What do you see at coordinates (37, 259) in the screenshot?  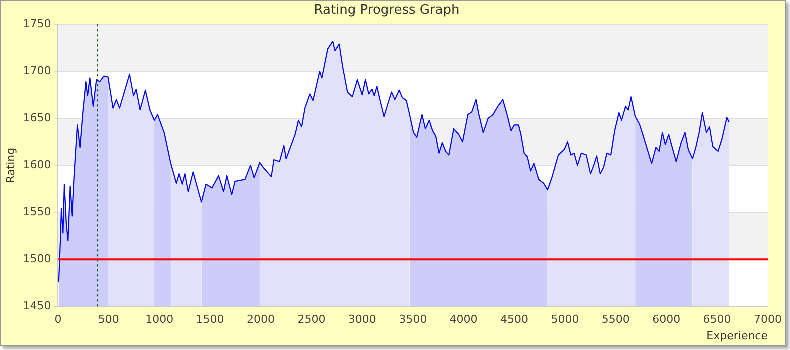 I see `y-tick-label: 1500` at bounding box center [37, 259].